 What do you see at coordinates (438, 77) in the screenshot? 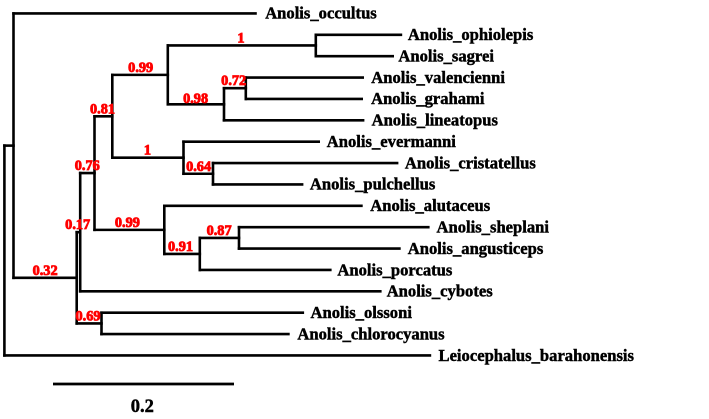
I see `svg-text: Anolis_valencienni` at bounding box center [438, 77].